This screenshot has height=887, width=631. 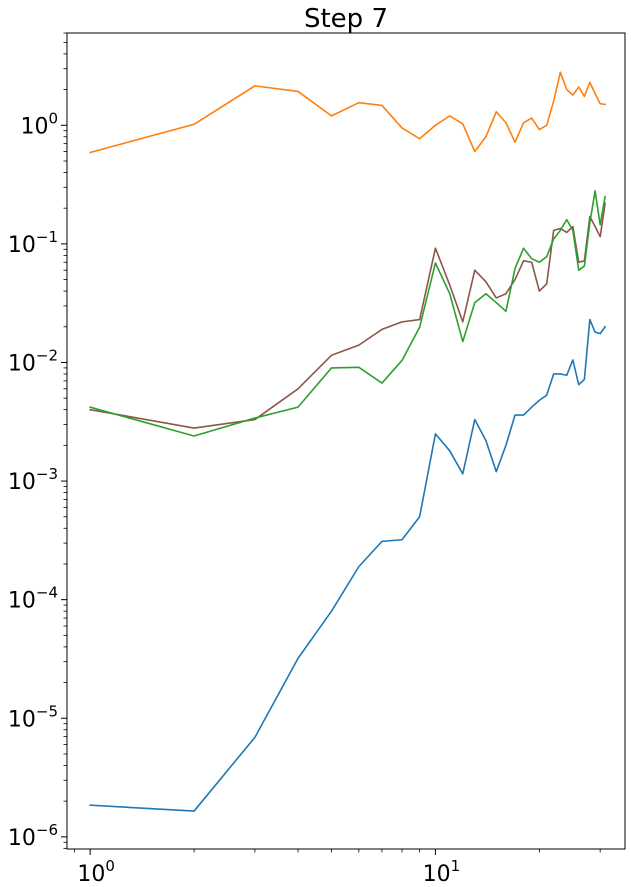 What do you see at coordinates (346, 19) in the screenshot?
I see `chart-title: Step 7` at bounding box center [346, 19].